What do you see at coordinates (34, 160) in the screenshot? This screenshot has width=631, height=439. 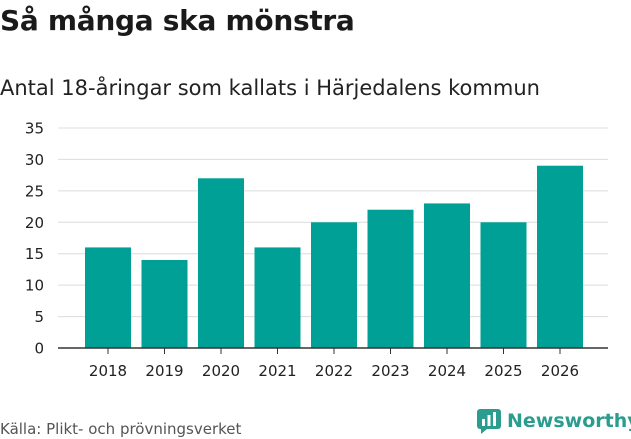 I see `y-tick-label: 30` at bounding box center [34, 160].